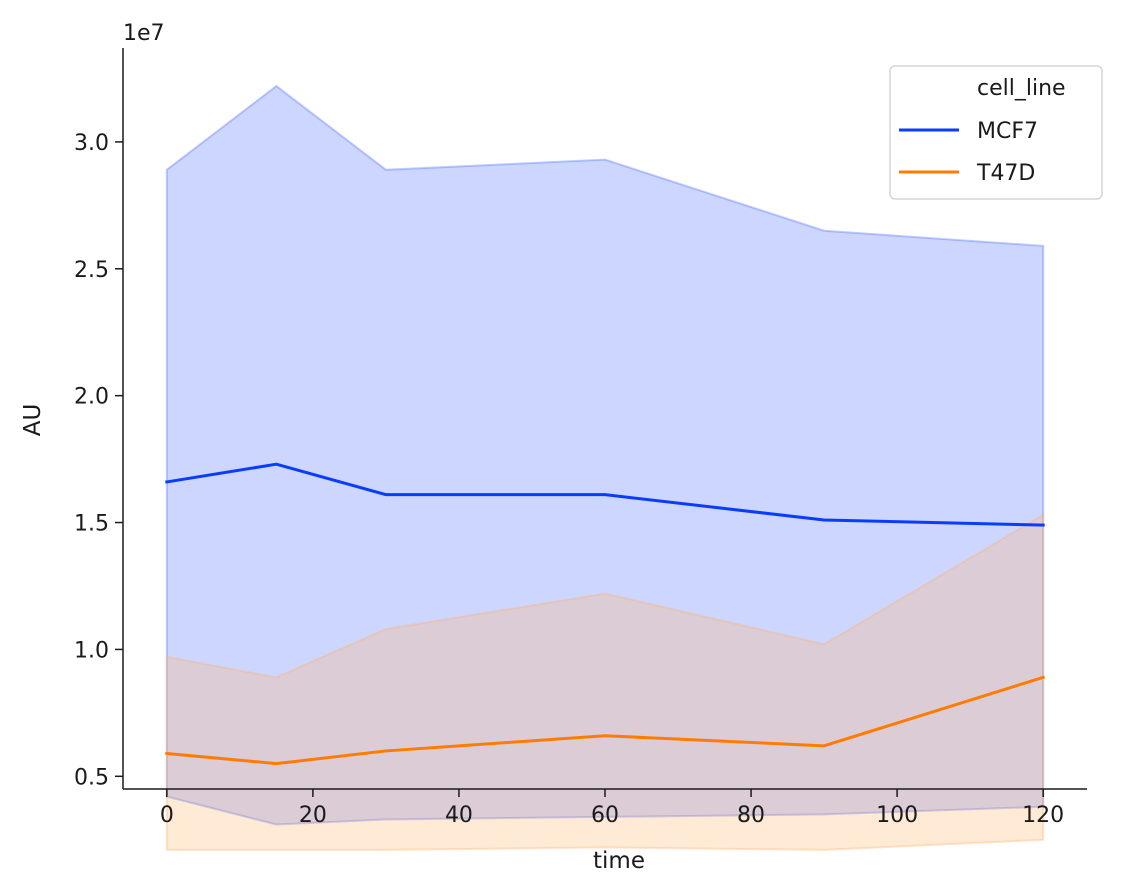  Describe the element at coordinates (91, 270) in the screenshot. I see `y-tick-label: 2.5` at that location.